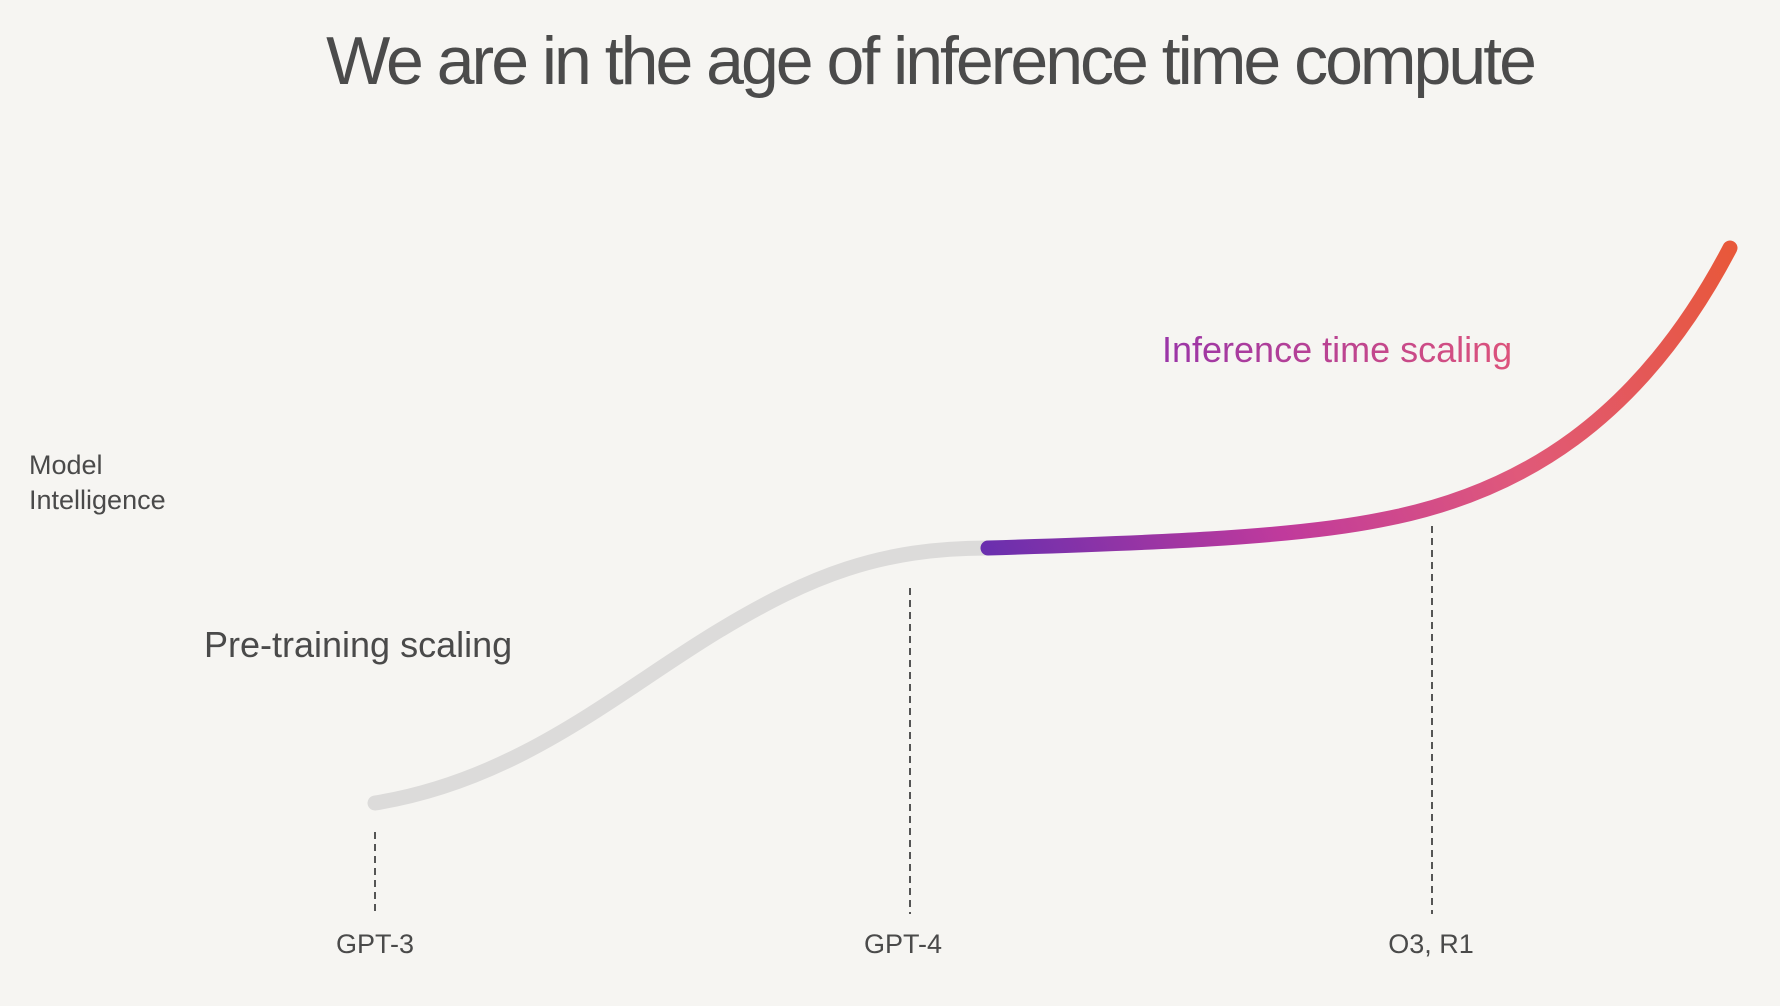  Describe the element at coordinates (97, 482) in the screenshot. I see `y-axis-label: Model Intelligence` at that location.